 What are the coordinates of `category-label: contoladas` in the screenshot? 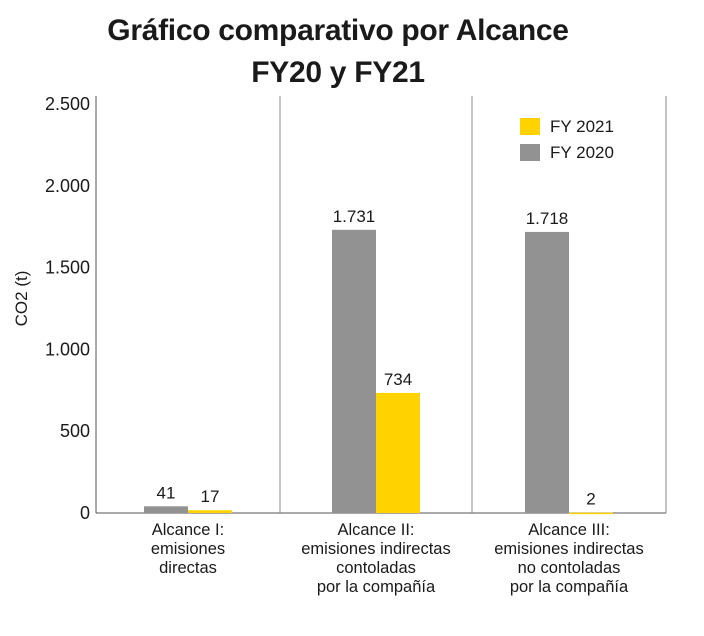 It's located at (376, 568).